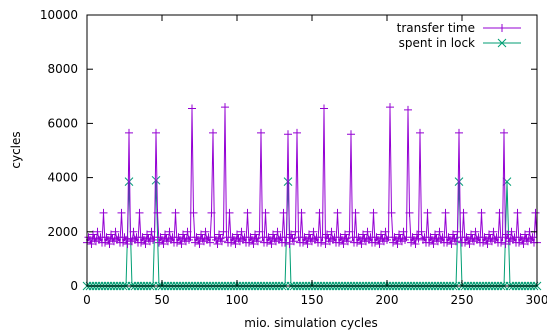 The width and height of the screenshot is (547, 330). Describe the element at coordinates (62, 232) in the screenshot. I see `y-tick-label: 2000` at that location.